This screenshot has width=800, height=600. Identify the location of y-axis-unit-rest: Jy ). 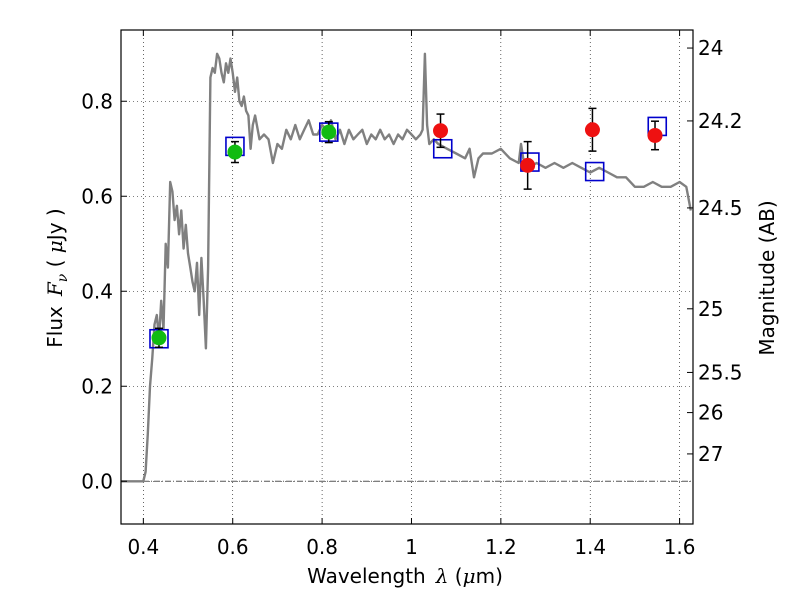
(55, 225).